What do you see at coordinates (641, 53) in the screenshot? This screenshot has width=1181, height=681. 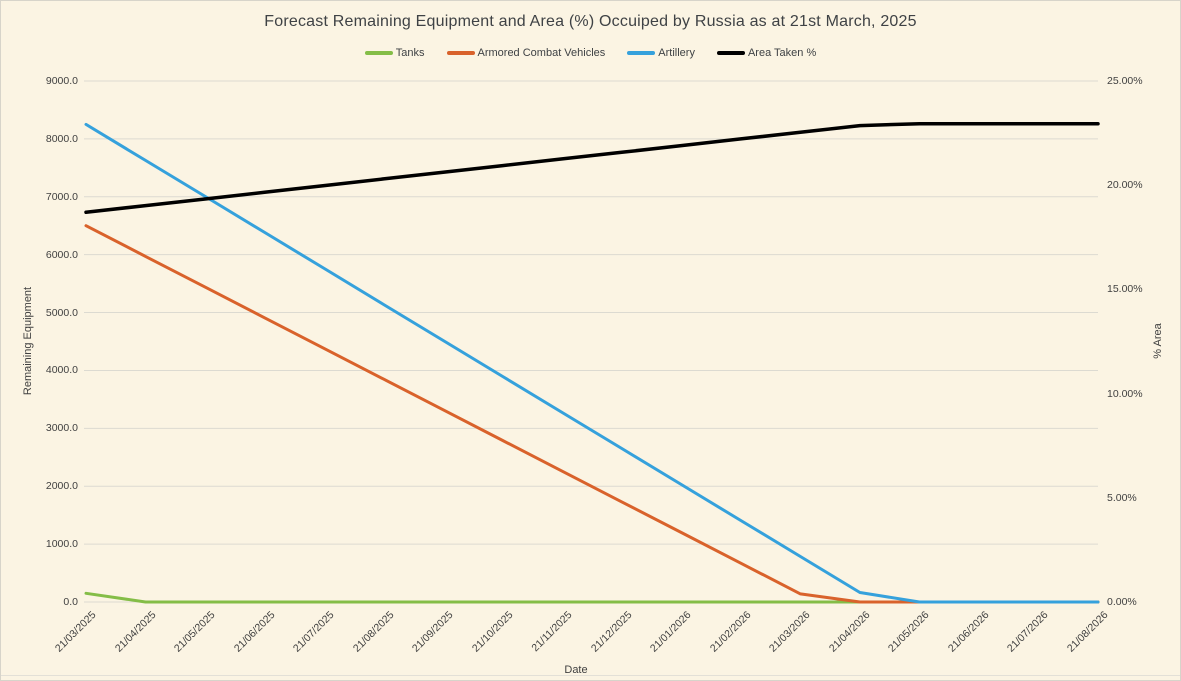 I see `artillery-line-swatch-icon` at bounding box center [641, 53].